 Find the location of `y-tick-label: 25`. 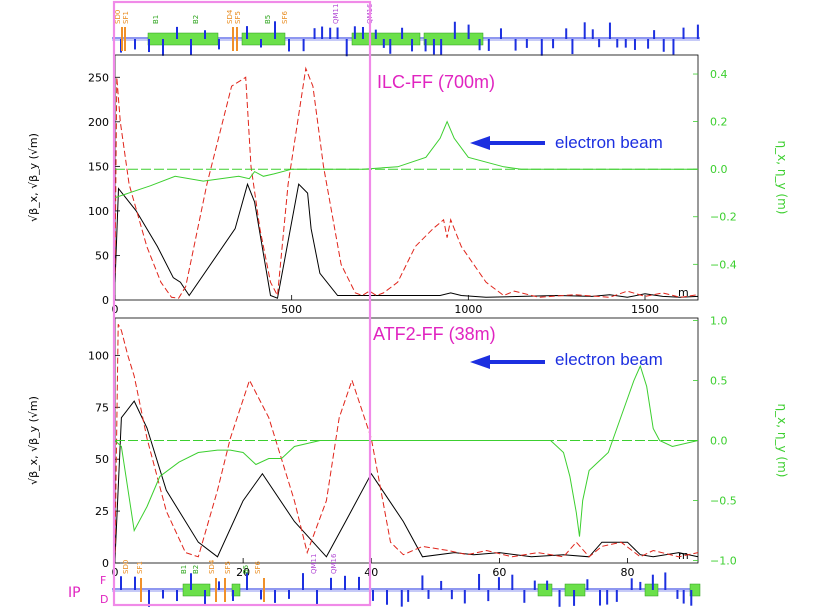

y-tick-label: 25 is located at coordinates (102, 511).